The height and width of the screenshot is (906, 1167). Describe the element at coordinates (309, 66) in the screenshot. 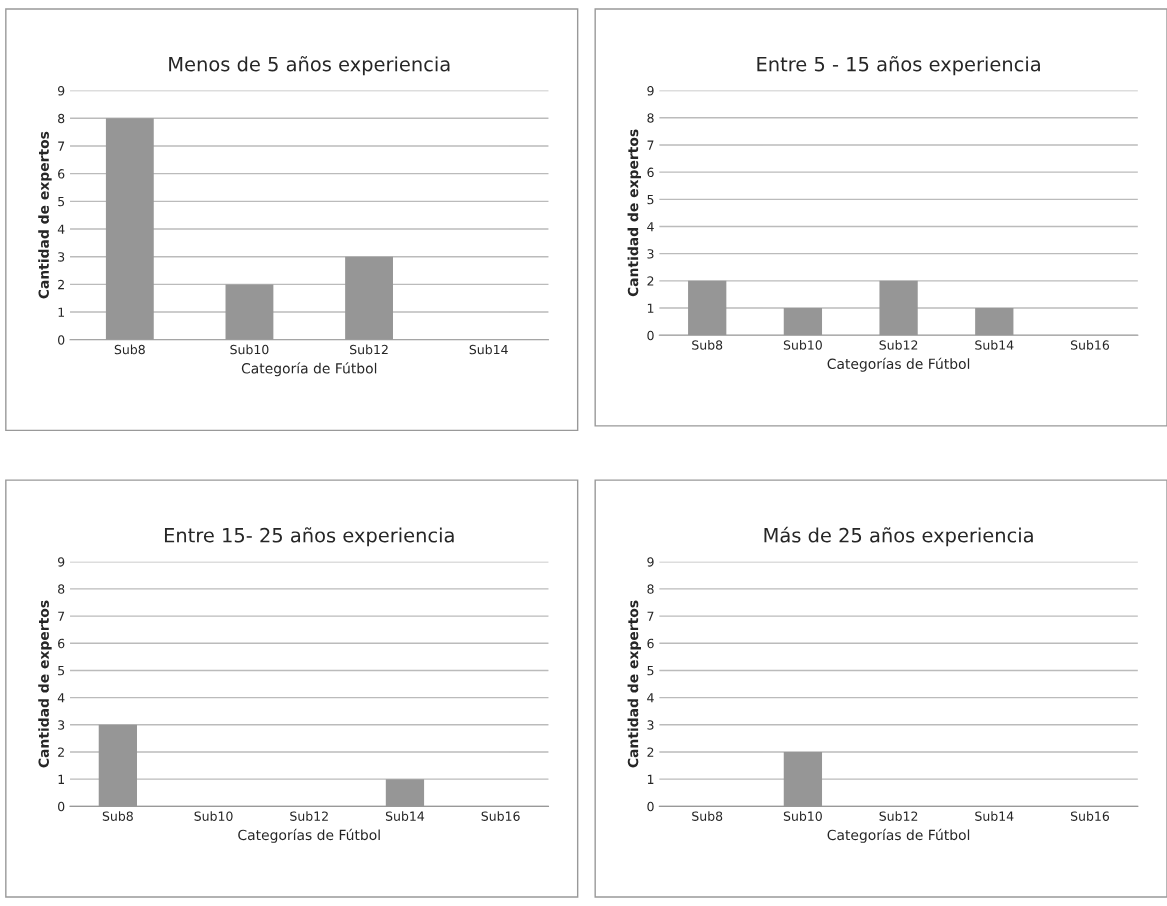

I see `chart-title: Menos de 5 años experiencia` at that location.